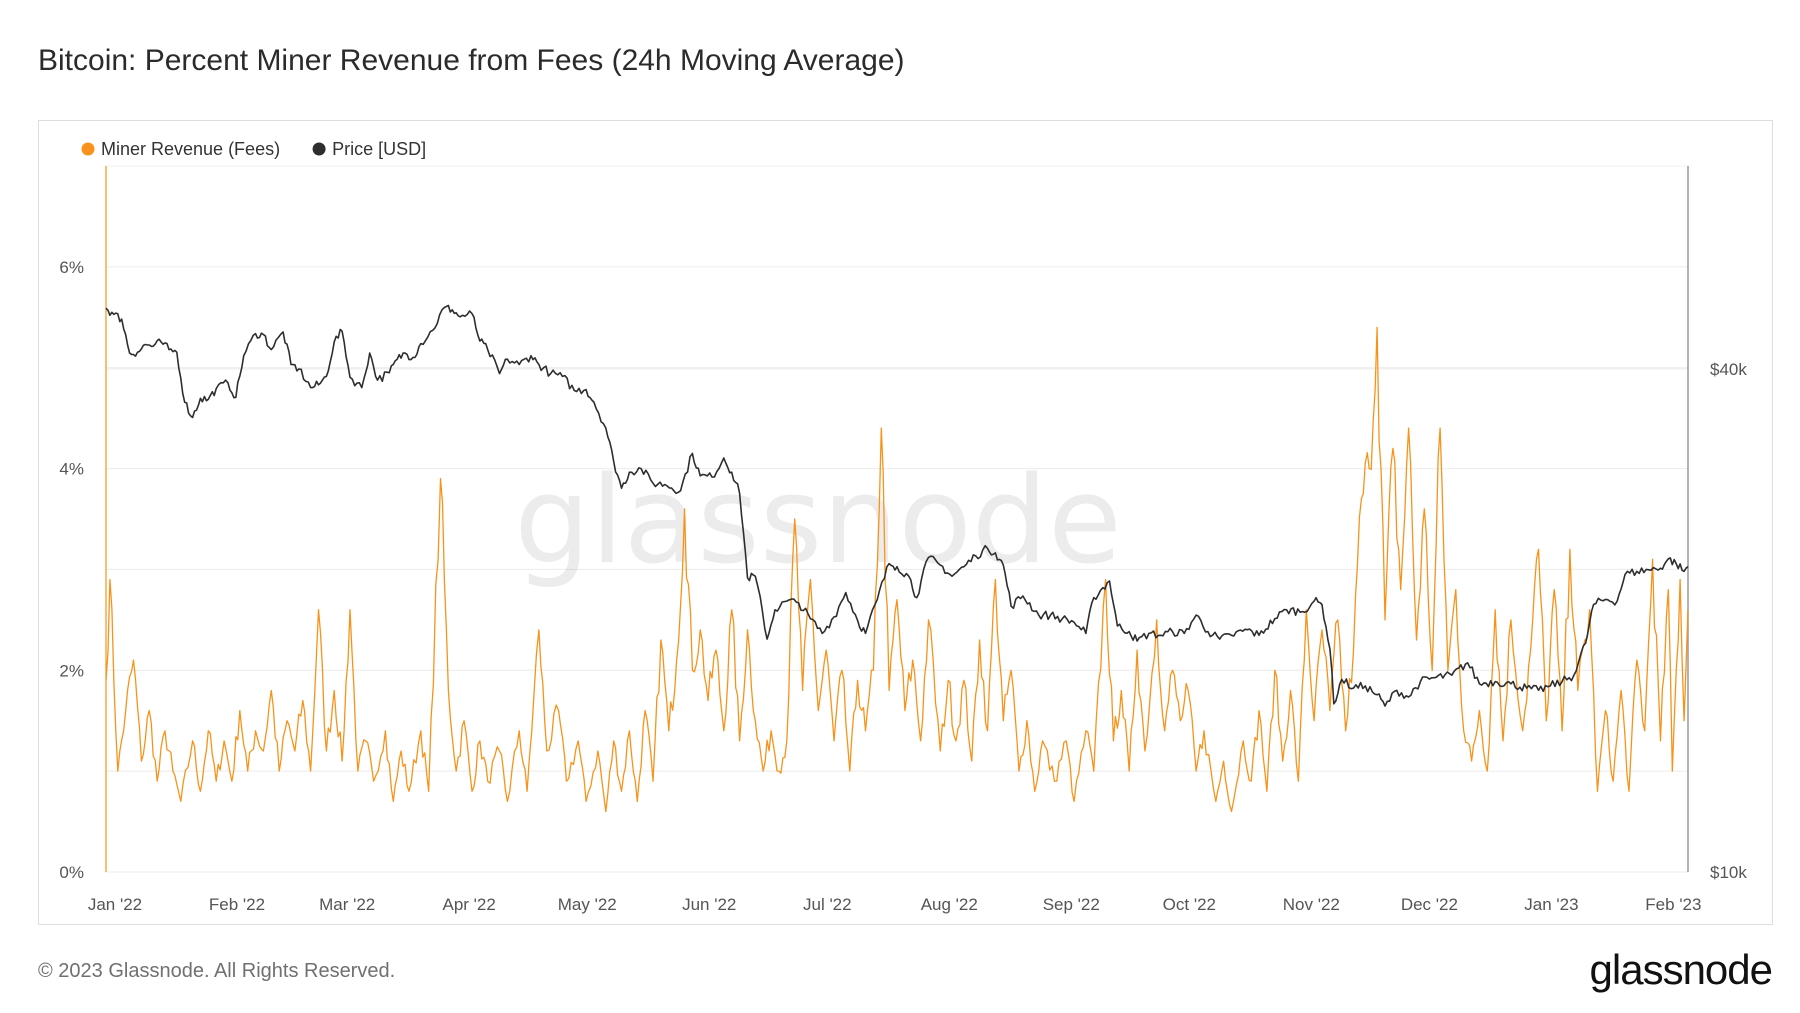  What do you see at coordinates (71, 469) in the screenshot?
I see `y-left-tick-label: 4%` at bounding box center [71, 469].